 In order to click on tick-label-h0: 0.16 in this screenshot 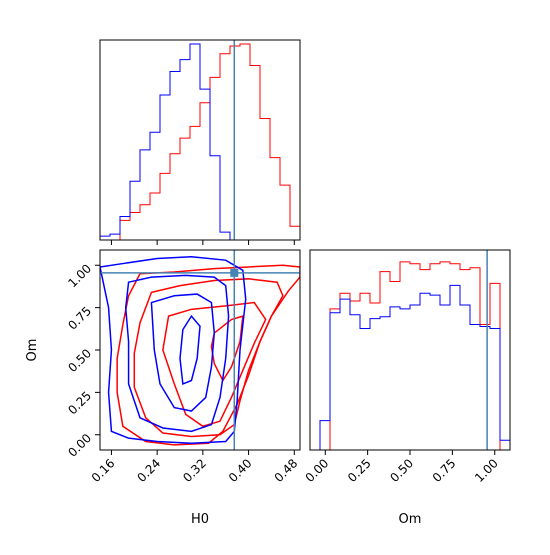, I will do `click(103, 470)`.